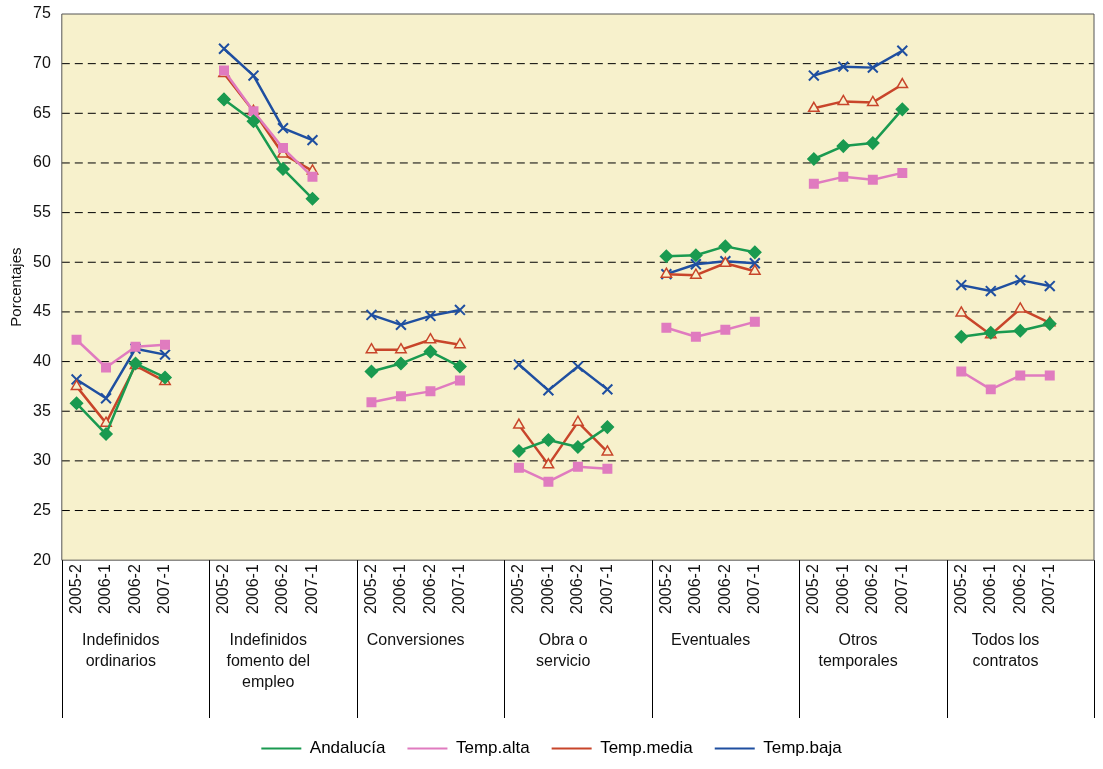 The height and width of the screenshot is (769, 1103). What do you see at coordinates (16, 287) in the screenshot?
I see `y-axis-title: Porcentajes` at bounding box center [16, 287].